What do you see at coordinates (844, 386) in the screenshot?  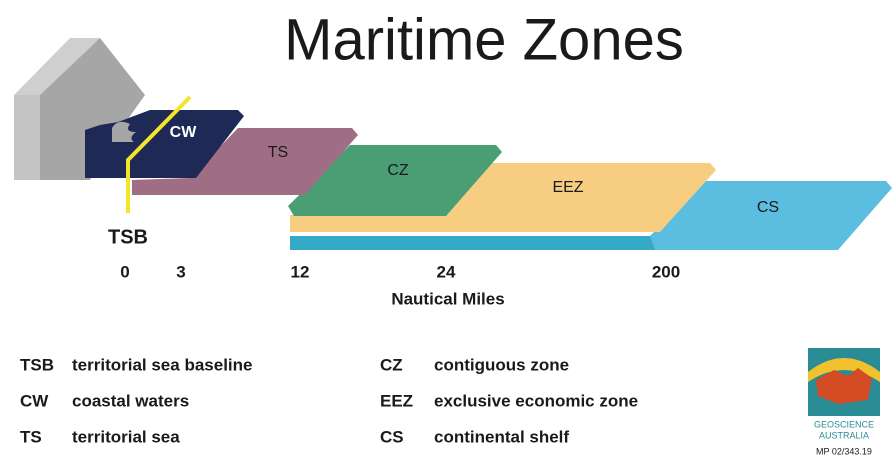 I see `logo-map` at bounding box center [844, 386].